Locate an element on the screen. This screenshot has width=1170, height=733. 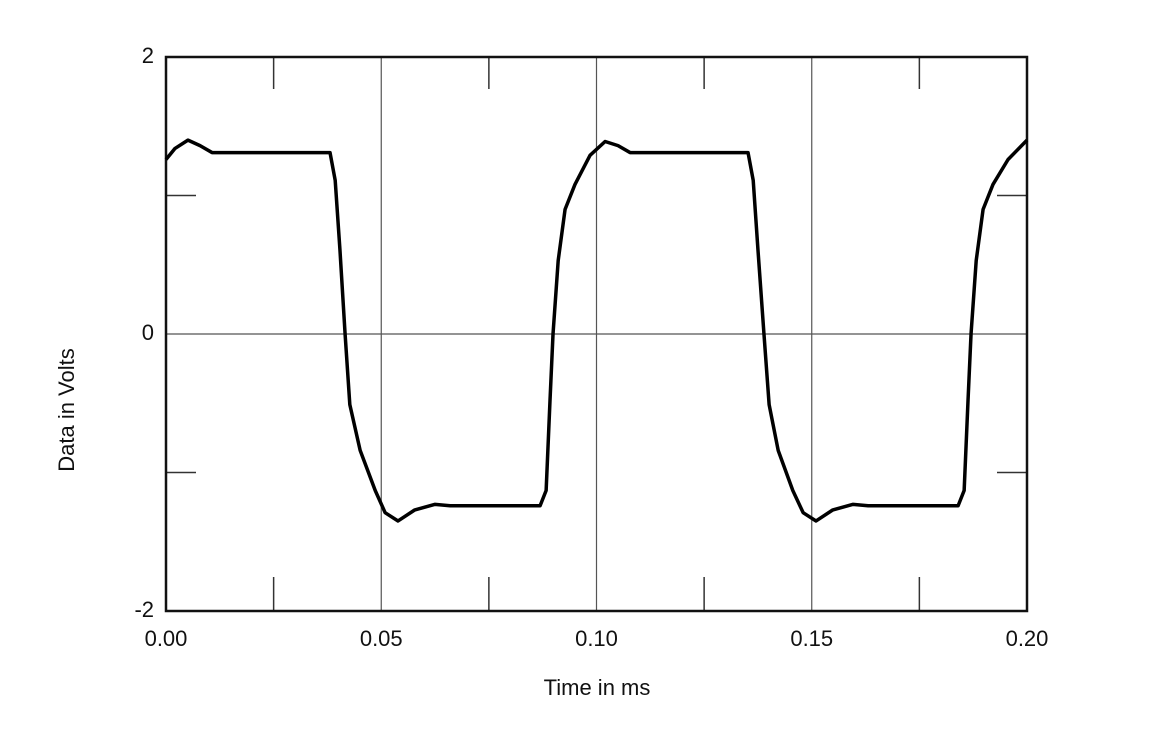
y-tick-label: 2 is located at coordinates (148, 55).